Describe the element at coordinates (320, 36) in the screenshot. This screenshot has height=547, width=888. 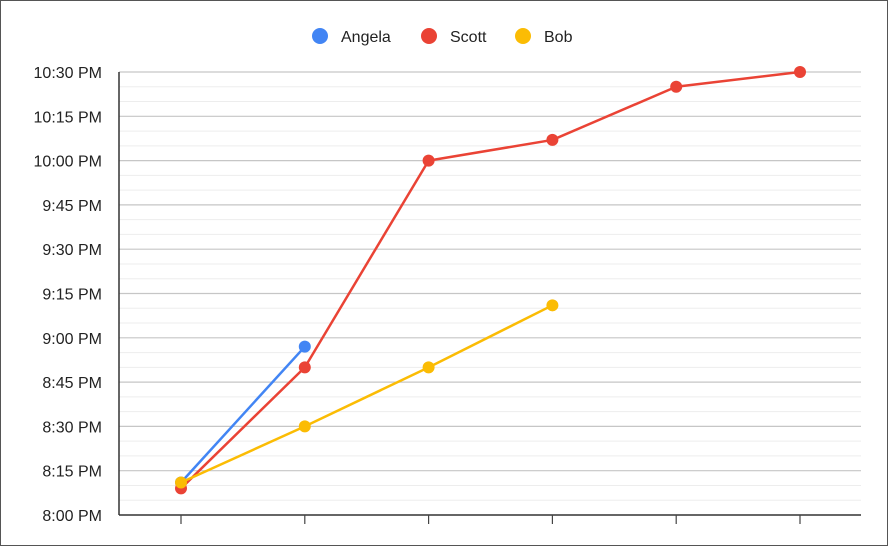
I see `legend-marker-angela` at that location.